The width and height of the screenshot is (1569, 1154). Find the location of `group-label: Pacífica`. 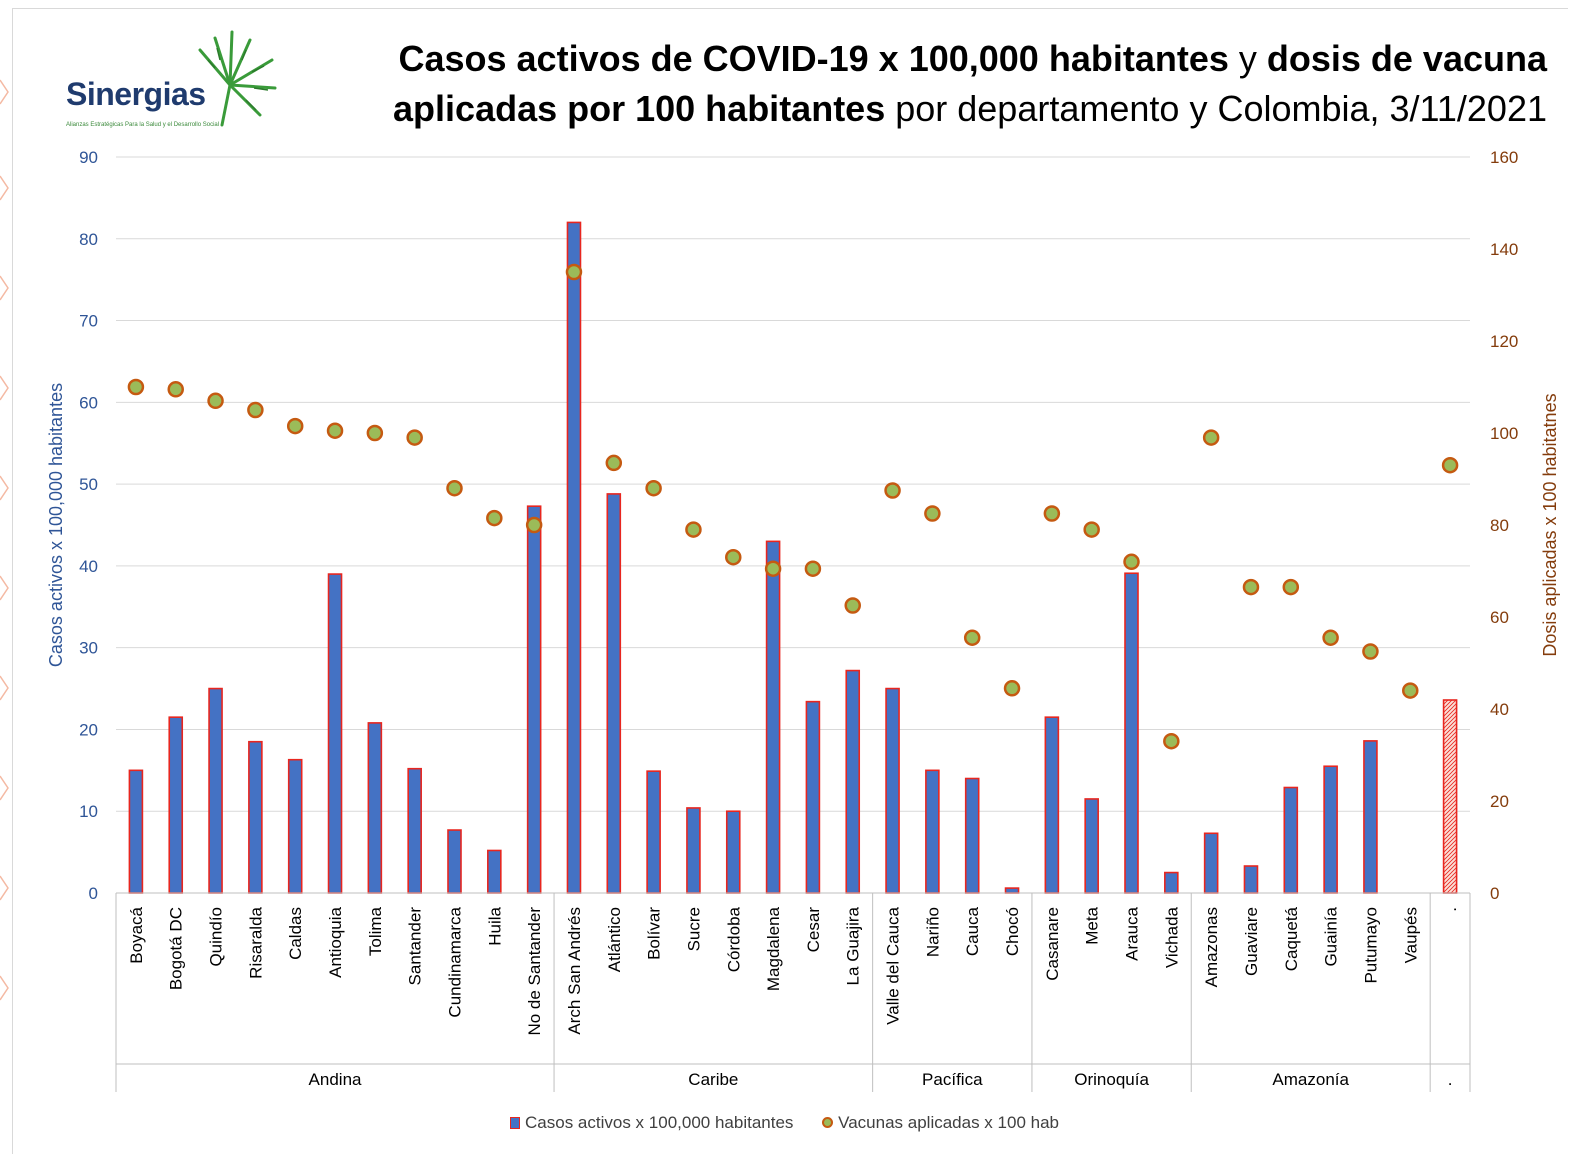

group-label: Pacífica is located at coordinates (952, 1079).